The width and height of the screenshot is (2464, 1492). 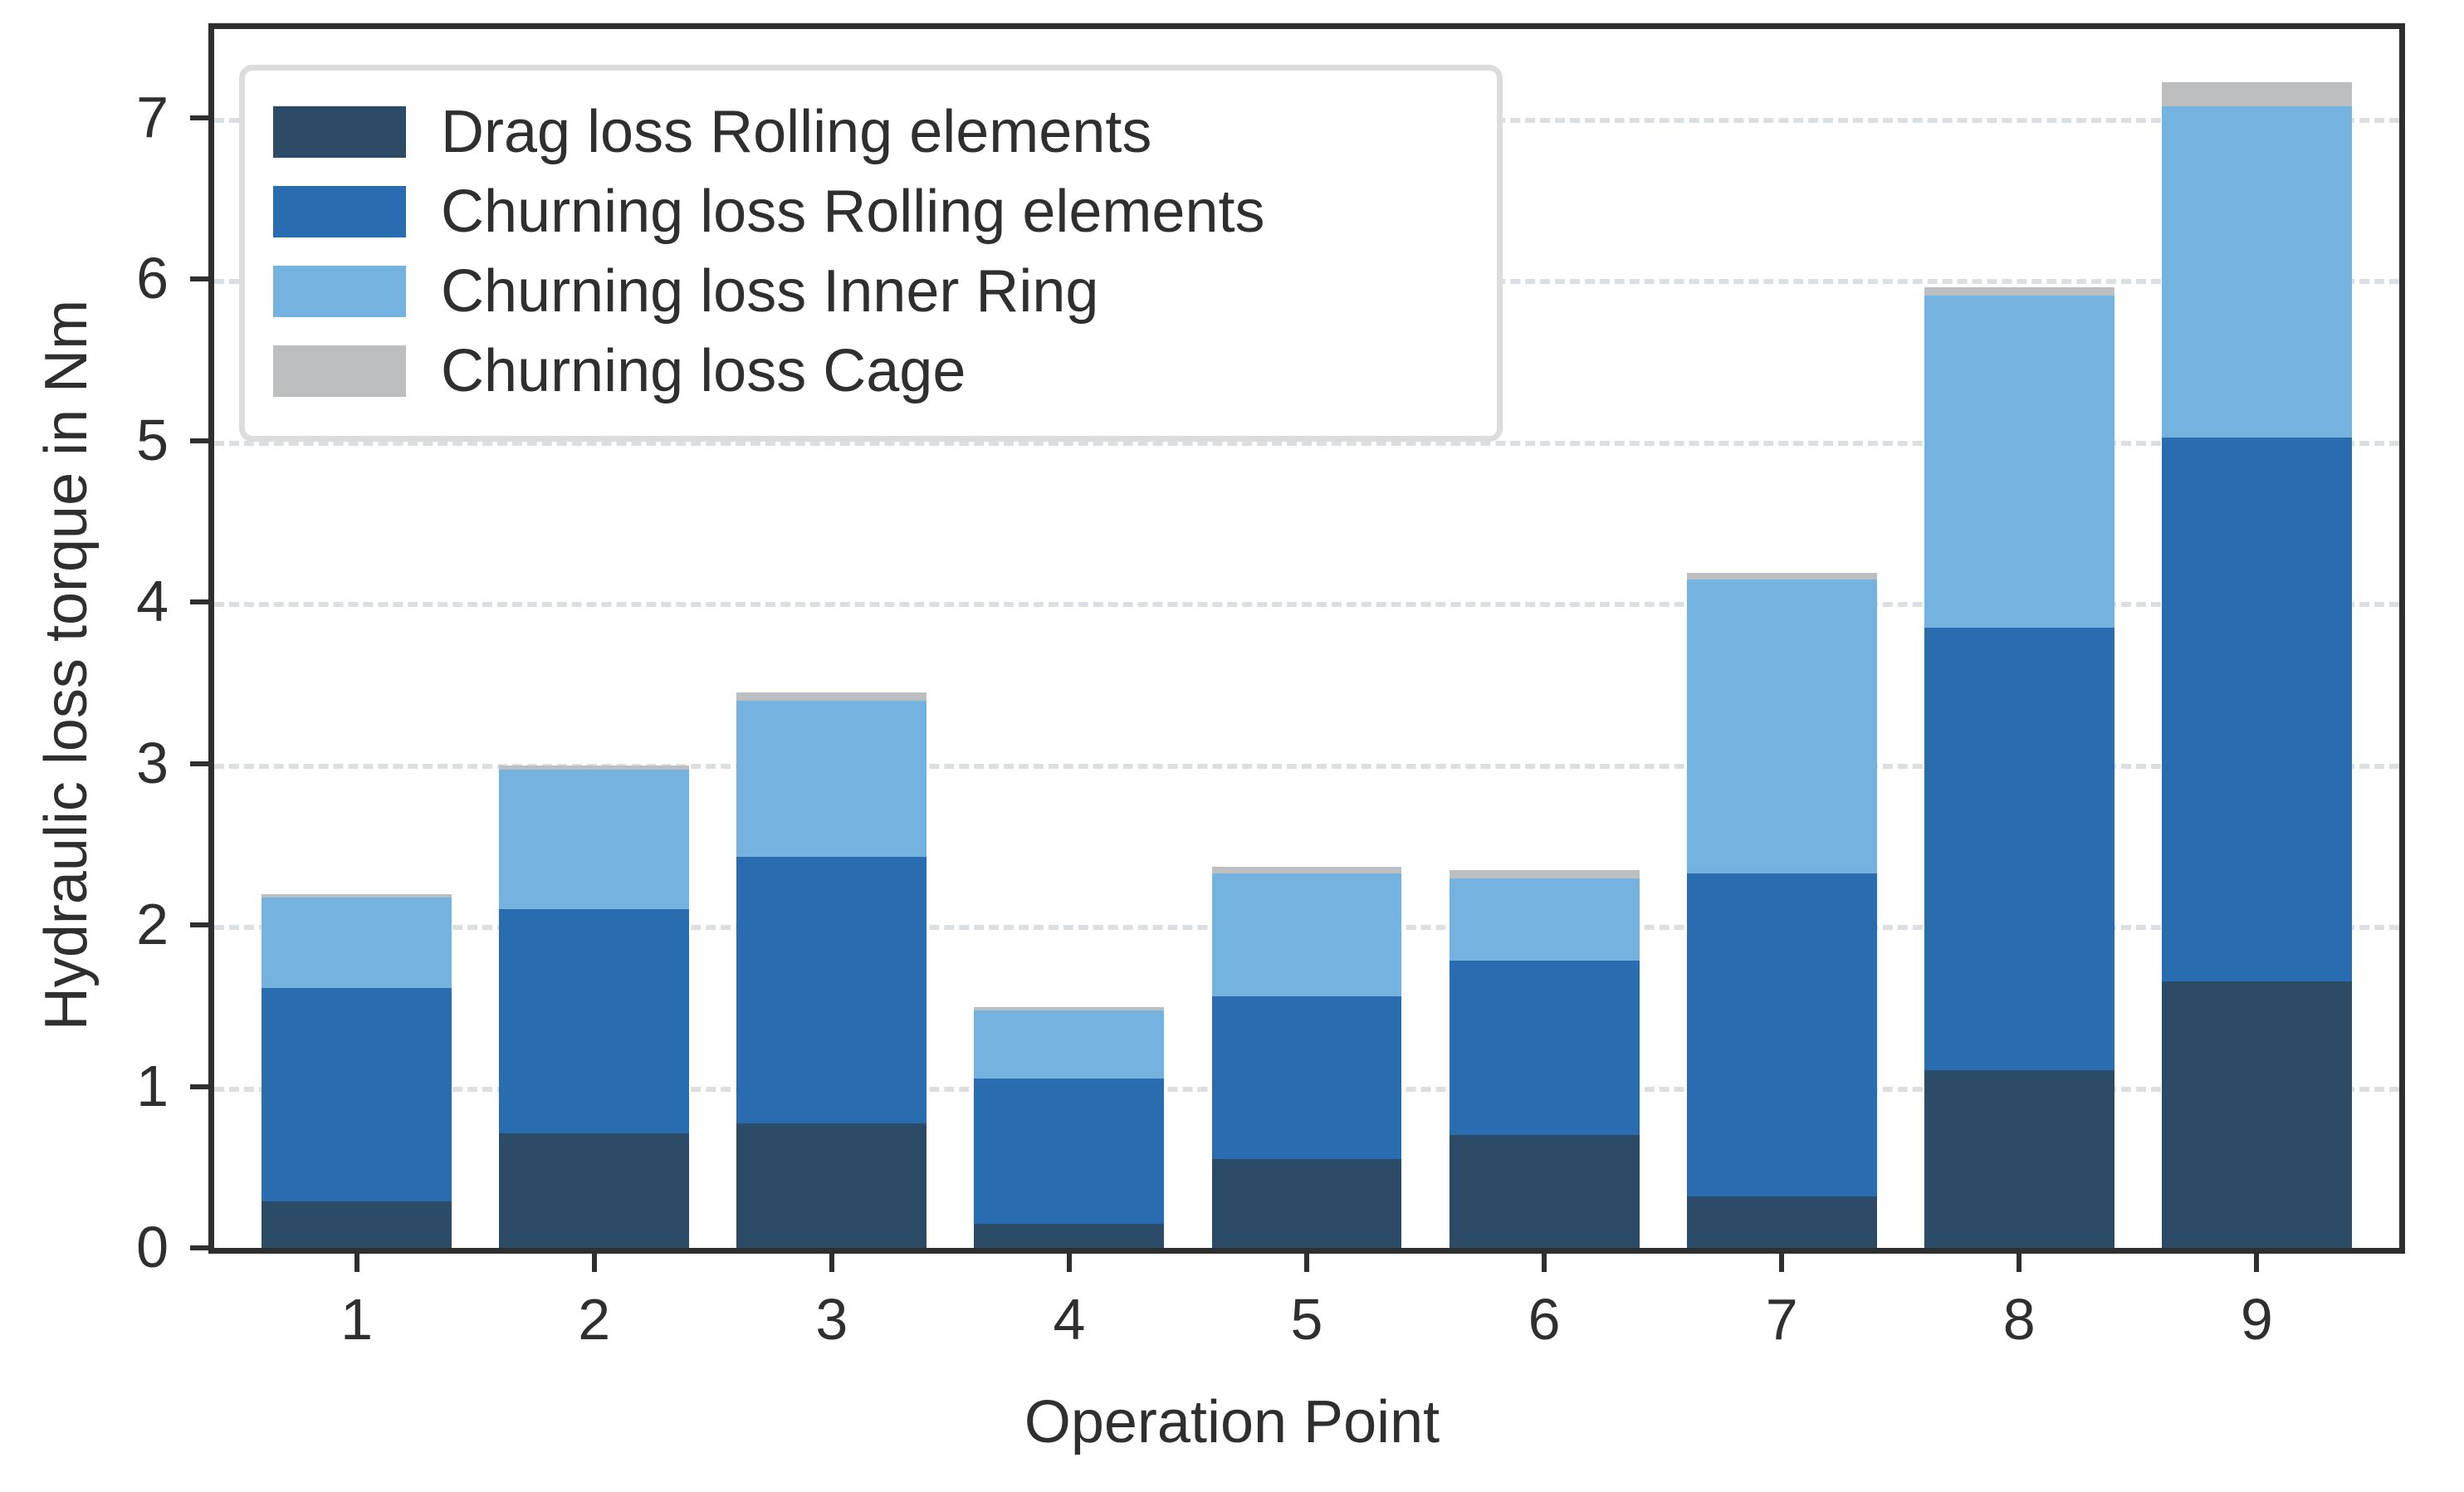 I want to click on y-tick-label-3: 3, so click(x=152, y=762).